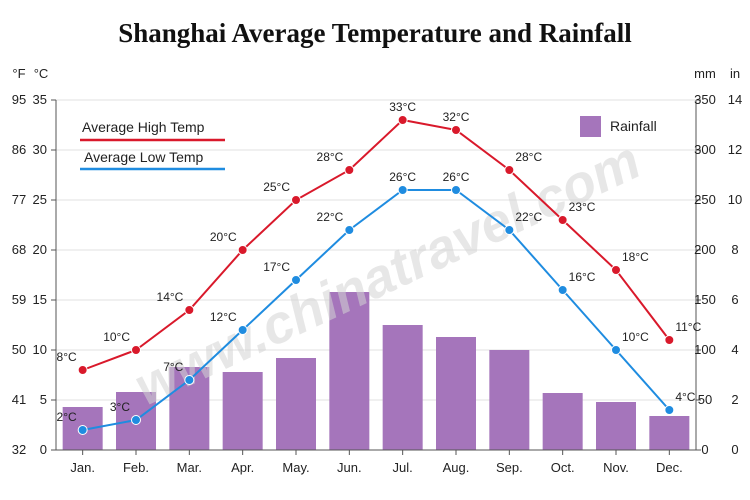 This screenshot has width=750, height=500. What do you see at coordinates (19, 299) in the screenshot?
I see `fahrenheit-tick-label: 59` at bounding box center [19, 299].